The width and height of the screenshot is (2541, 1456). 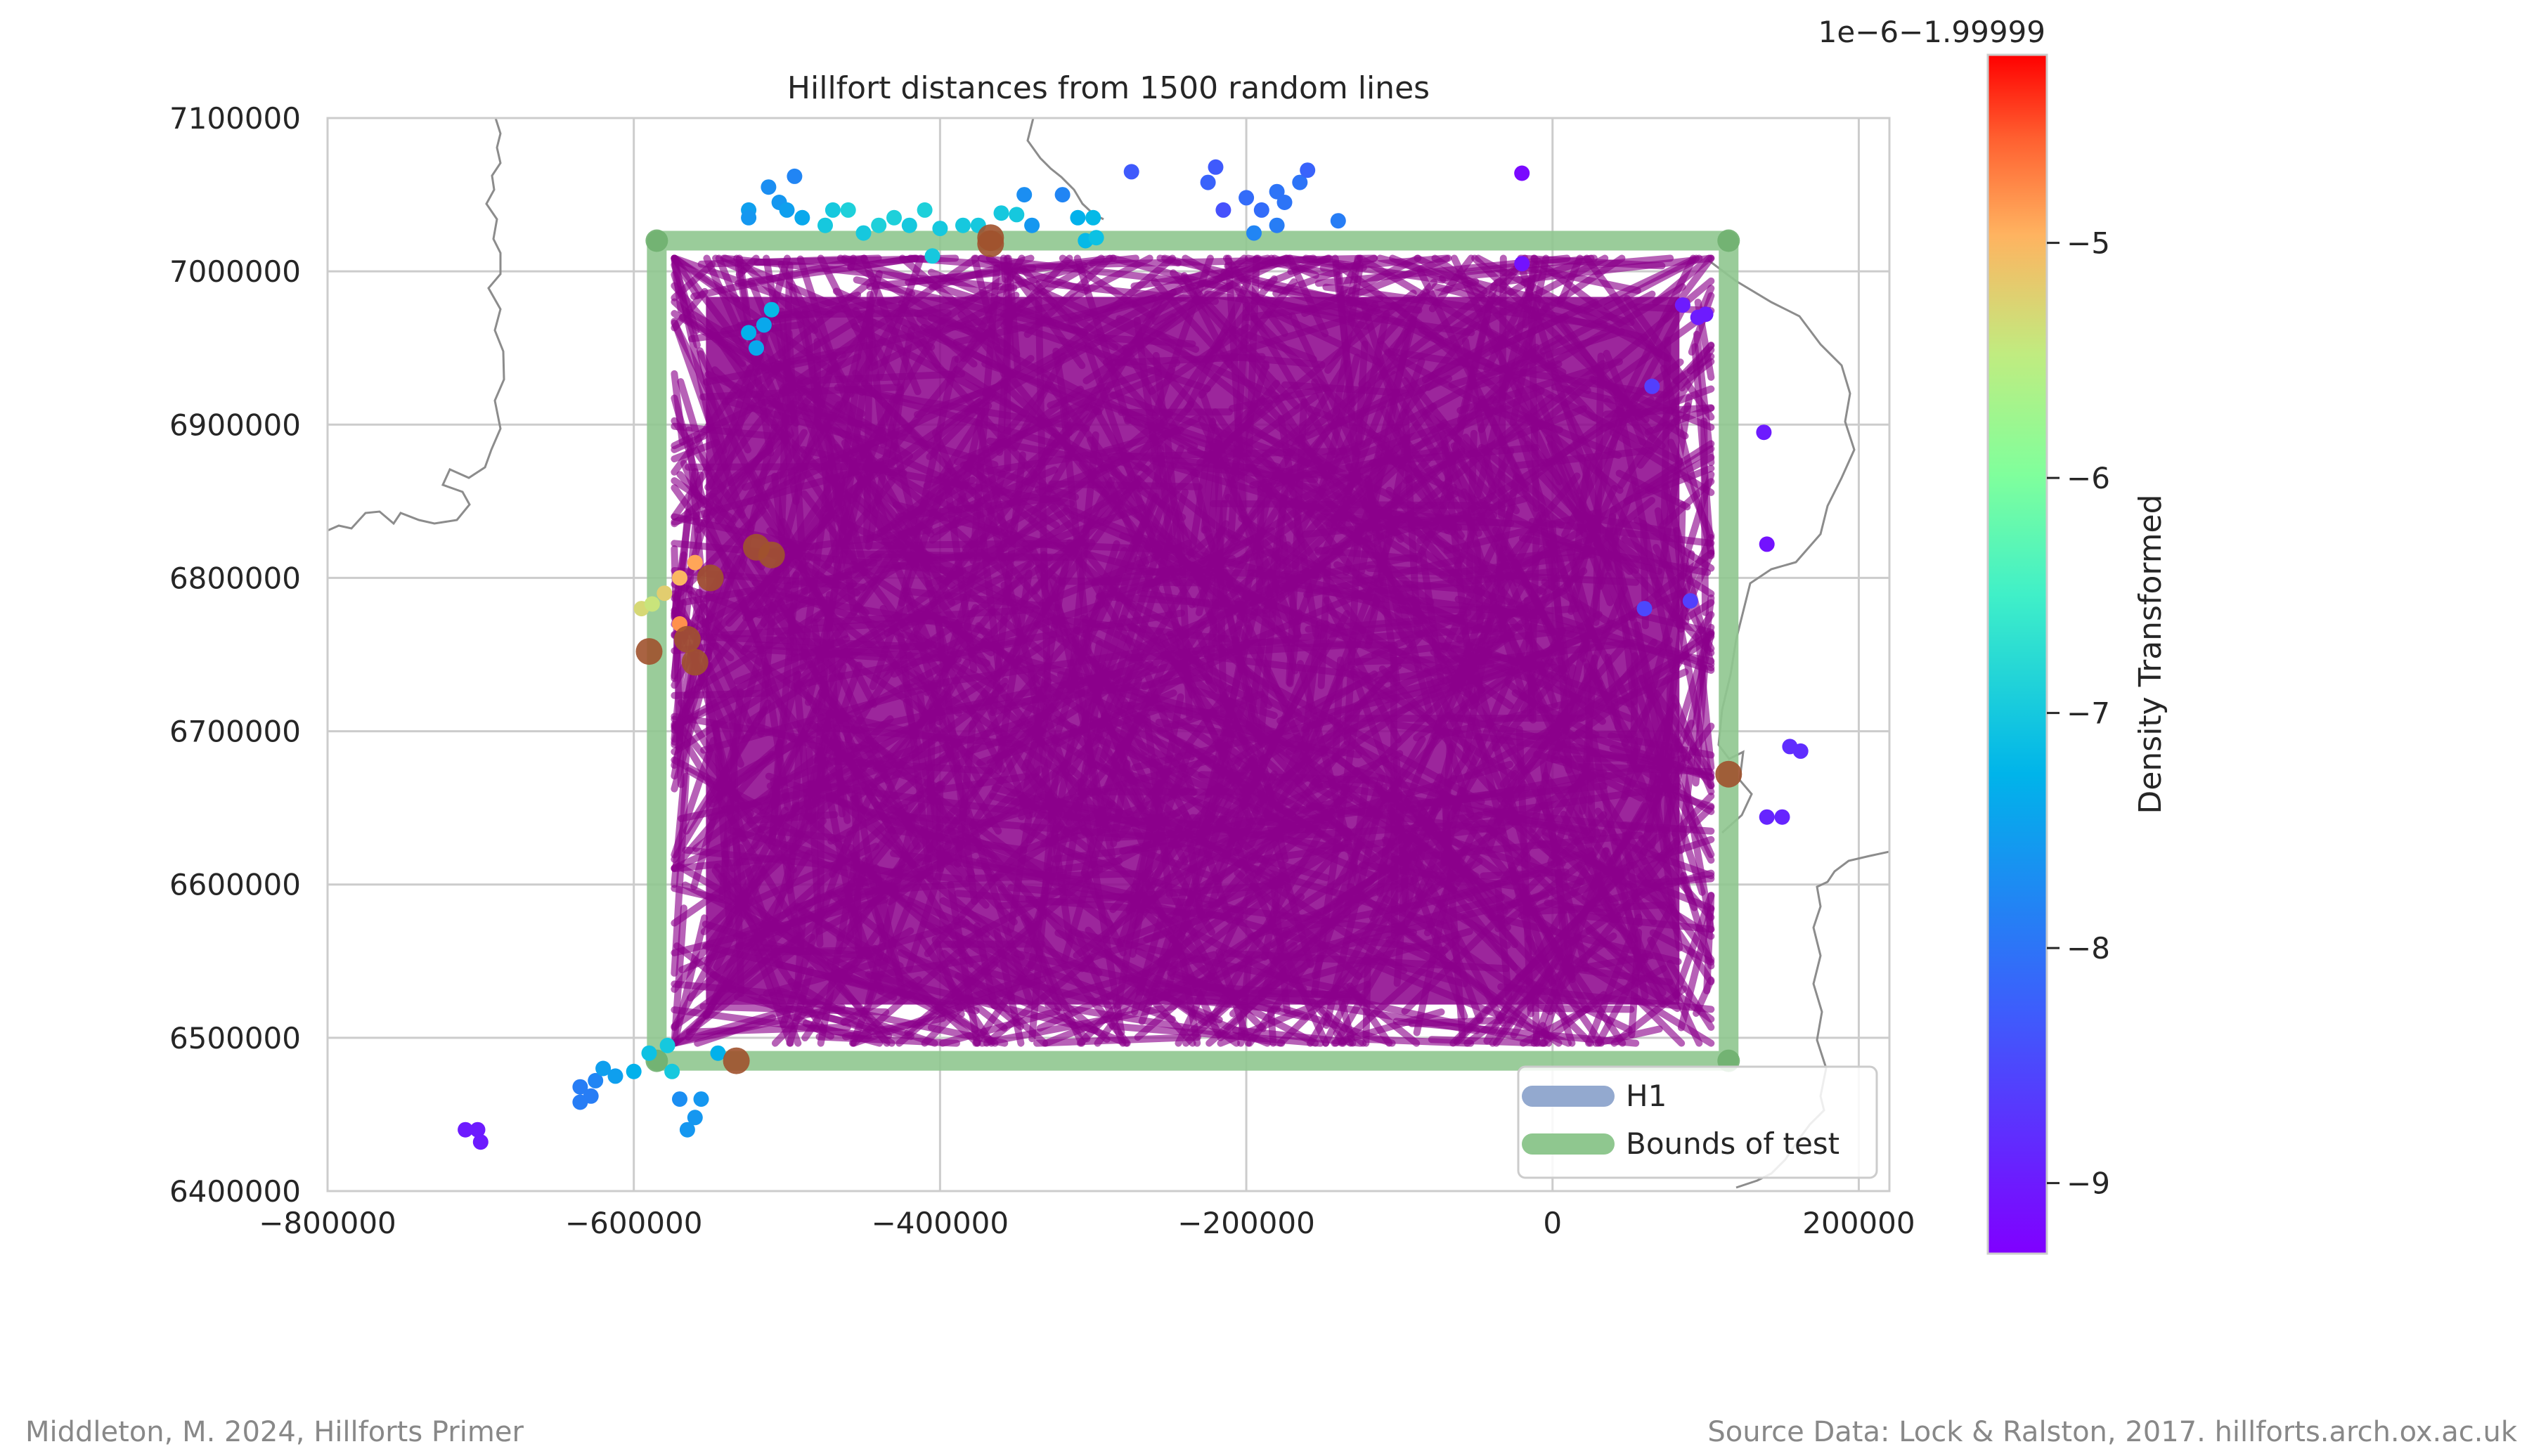 I want to click on colorbar-gradient, so click(x=2017, y=654).